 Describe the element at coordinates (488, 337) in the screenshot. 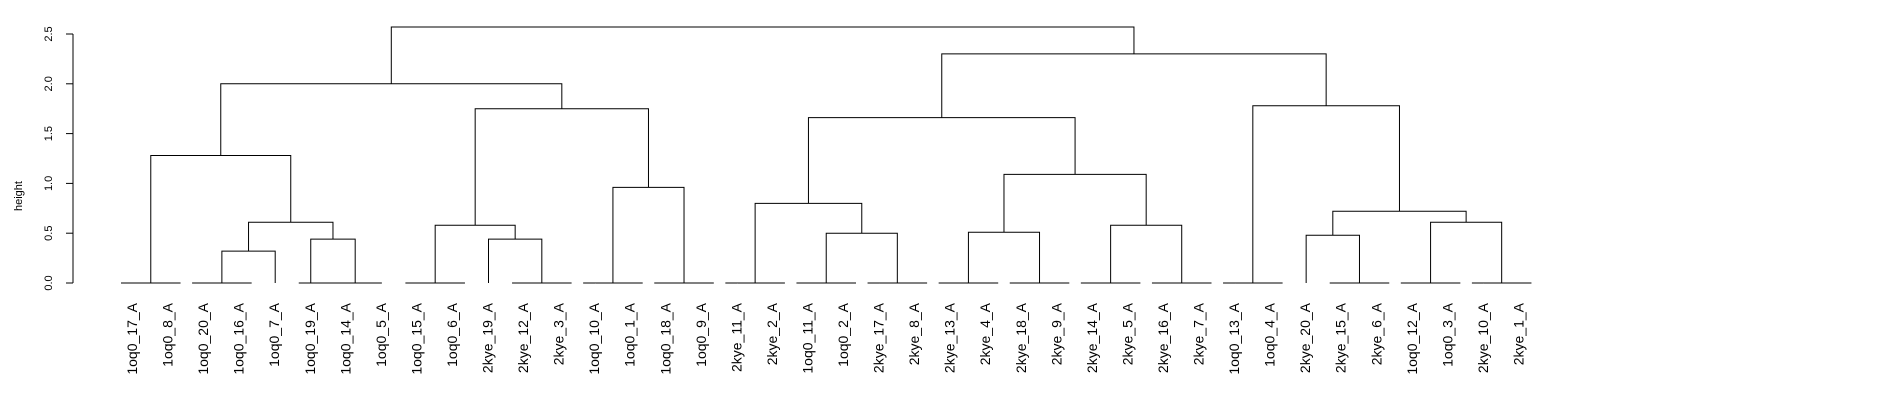

I see `leaf-label: 2kye_19_A` at that location.